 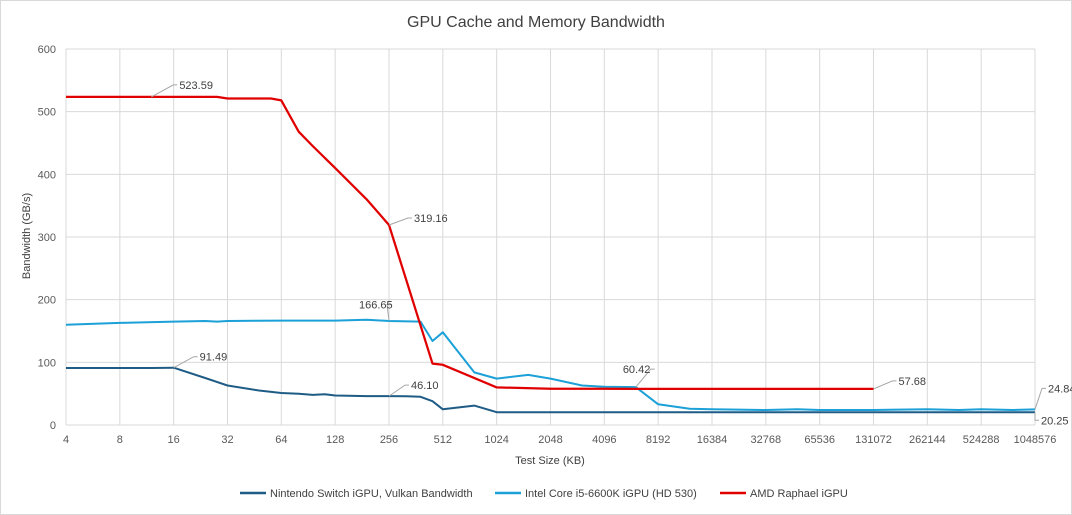 What do you see at coordinates (335, 440) in the screenshot?
I see `x-tick-label: 128` at bounding box center [335, 440].